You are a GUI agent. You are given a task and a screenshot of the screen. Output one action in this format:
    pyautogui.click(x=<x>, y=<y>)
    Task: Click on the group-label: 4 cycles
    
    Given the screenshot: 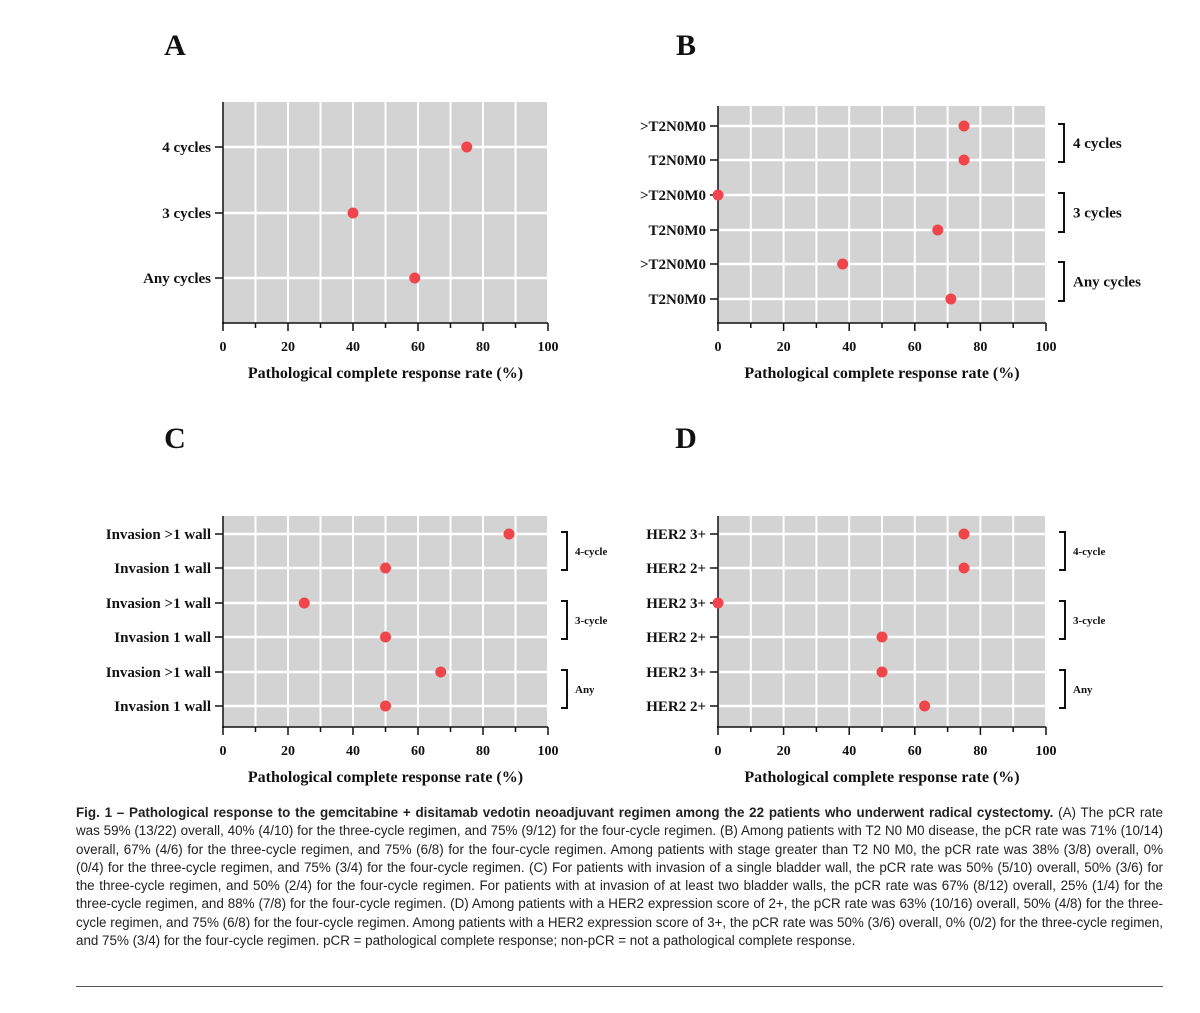 What is the action you would take?
    pyautogui.click(x=1097, y=144)
    